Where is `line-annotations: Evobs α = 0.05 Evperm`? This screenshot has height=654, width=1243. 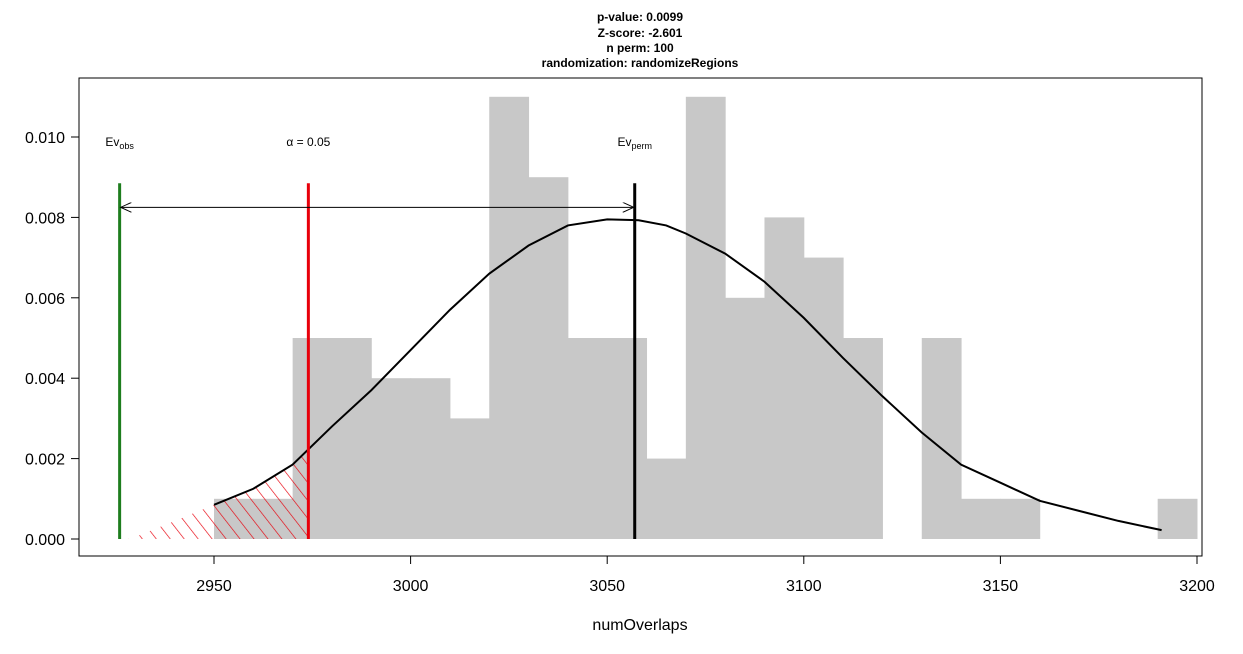 line-annotations: Evobs α = 0.05 Evperm is located at coordinates (378, 143).